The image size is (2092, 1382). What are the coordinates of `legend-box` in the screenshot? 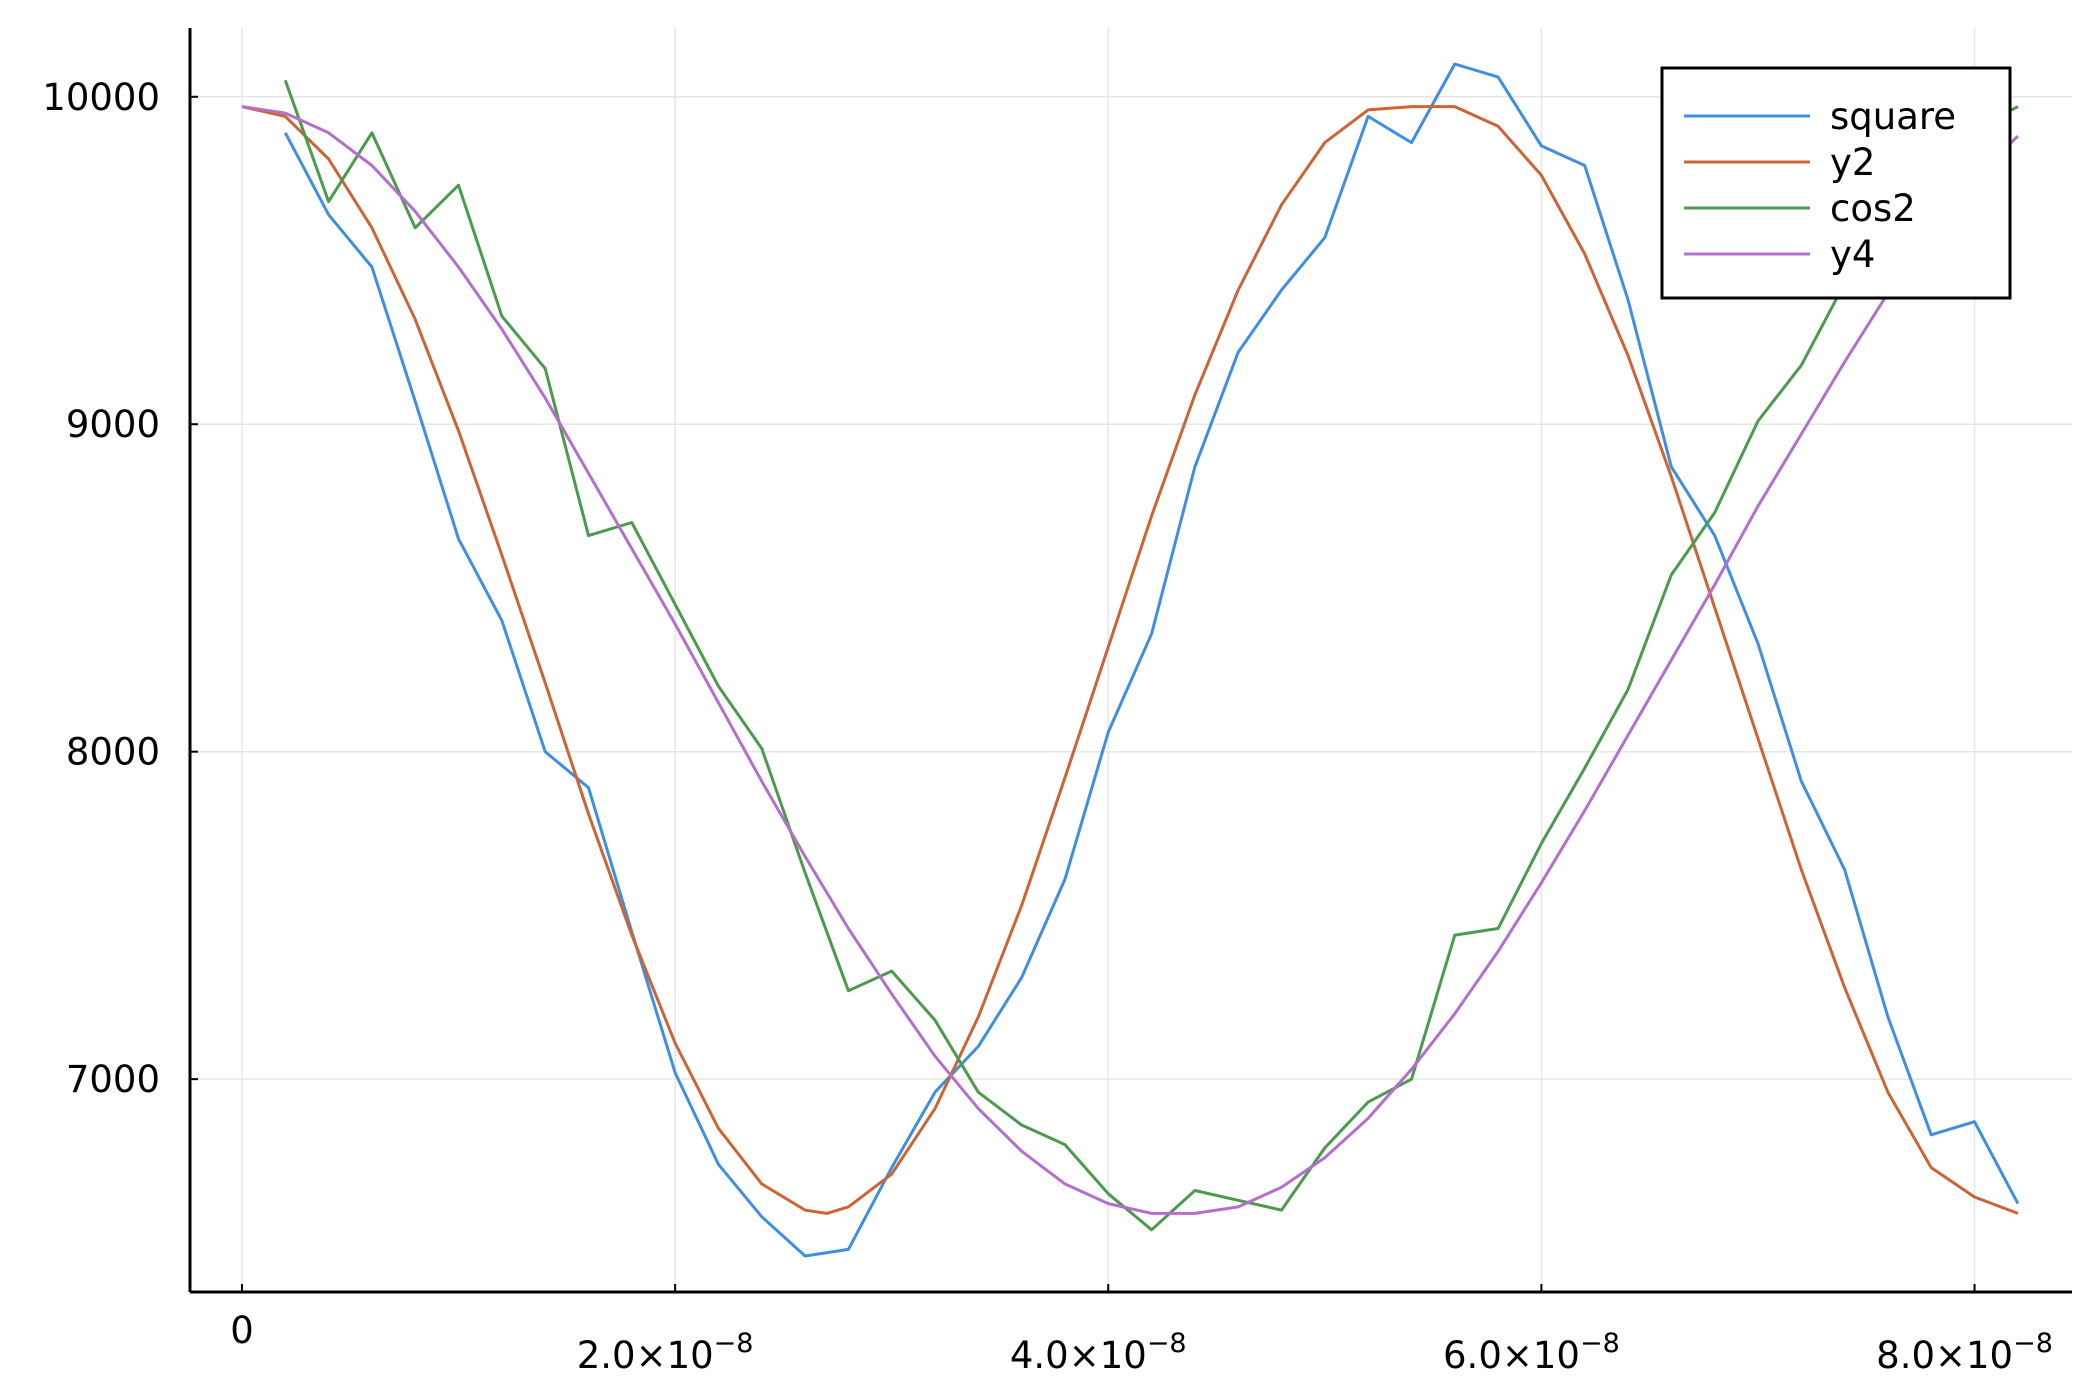 It's located at (1836, 183).